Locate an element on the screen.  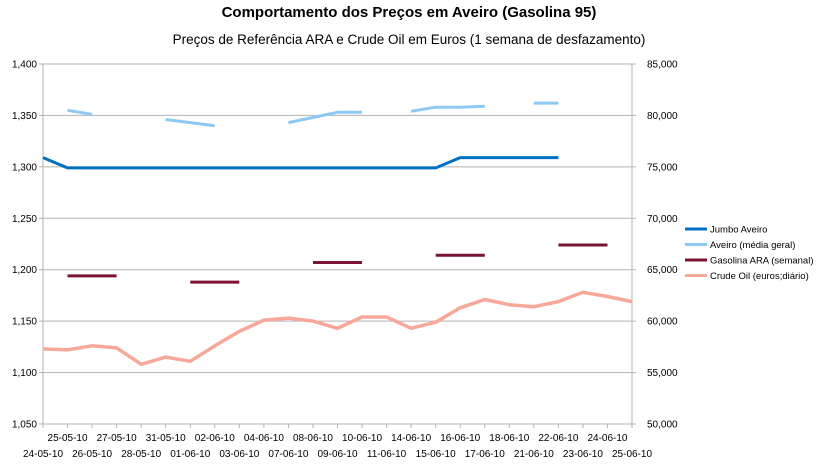
series-line-jumbo-aveiro is located at coordinates (300, 163).